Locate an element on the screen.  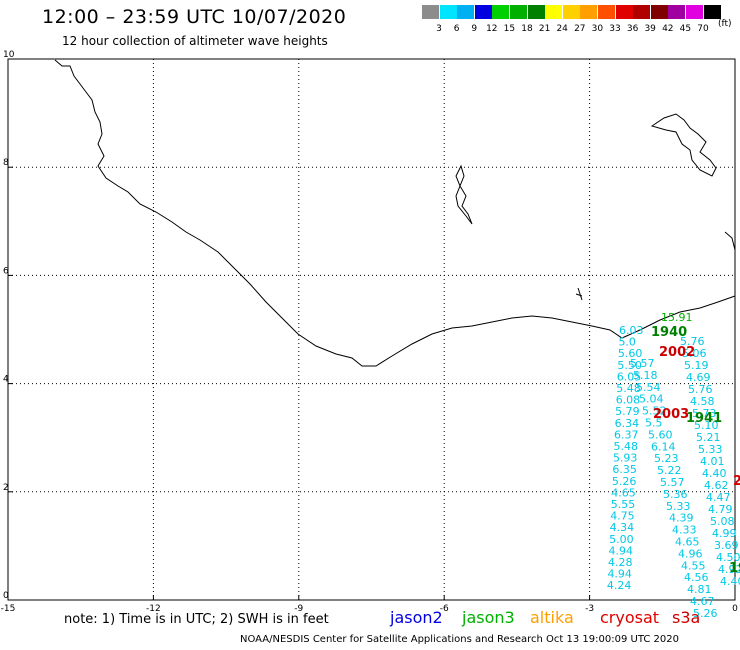
wave-height-value: 5.55 is located at coordinates (623, 504).